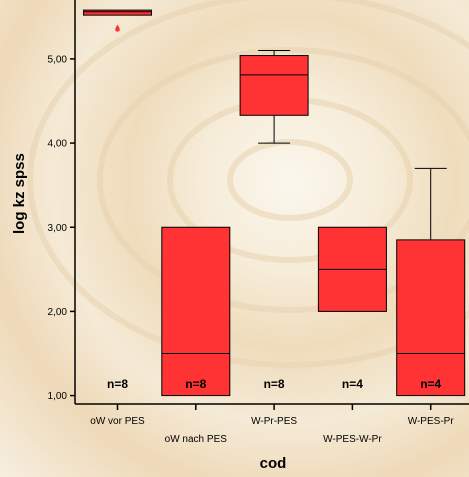 The width and height of the screenshot is (469, 477). What do you see at coordinates (117, 200) in the screenshot?
I see `box-1: n=8` at bounding box center [117, 200].